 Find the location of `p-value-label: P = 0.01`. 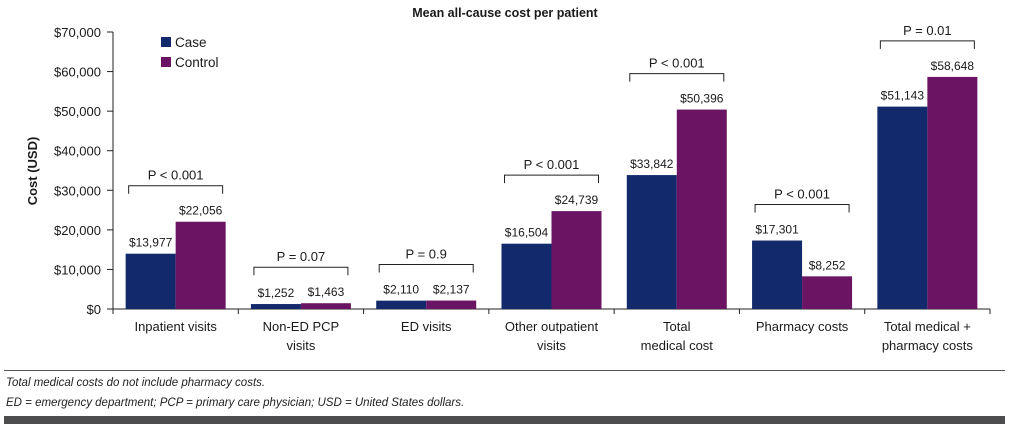

p-value-label: P = 0.01 is located at coordinates (927, 30).